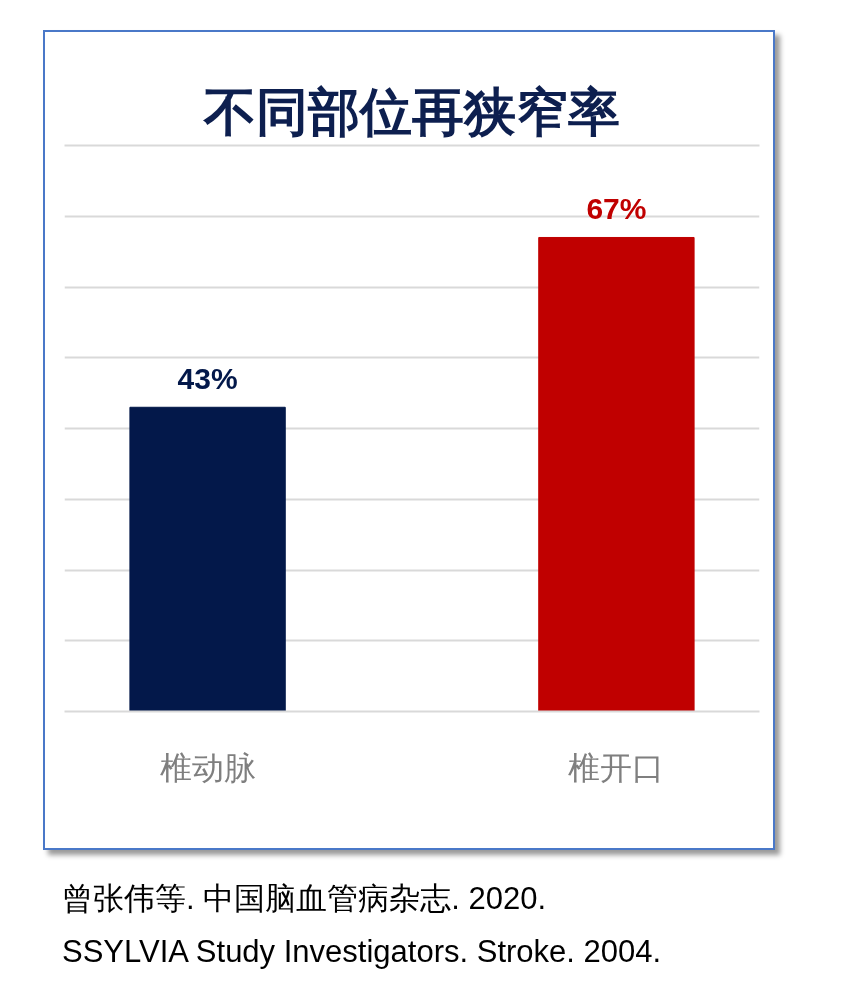 The width and height of the screenshot is (861, 1008). What do you see at coordinates (304, 898) in the screenshot?
I see `text: 曾张伟等. 中国脑血管病杂志. 2020.` at bounding box center [304, 898].